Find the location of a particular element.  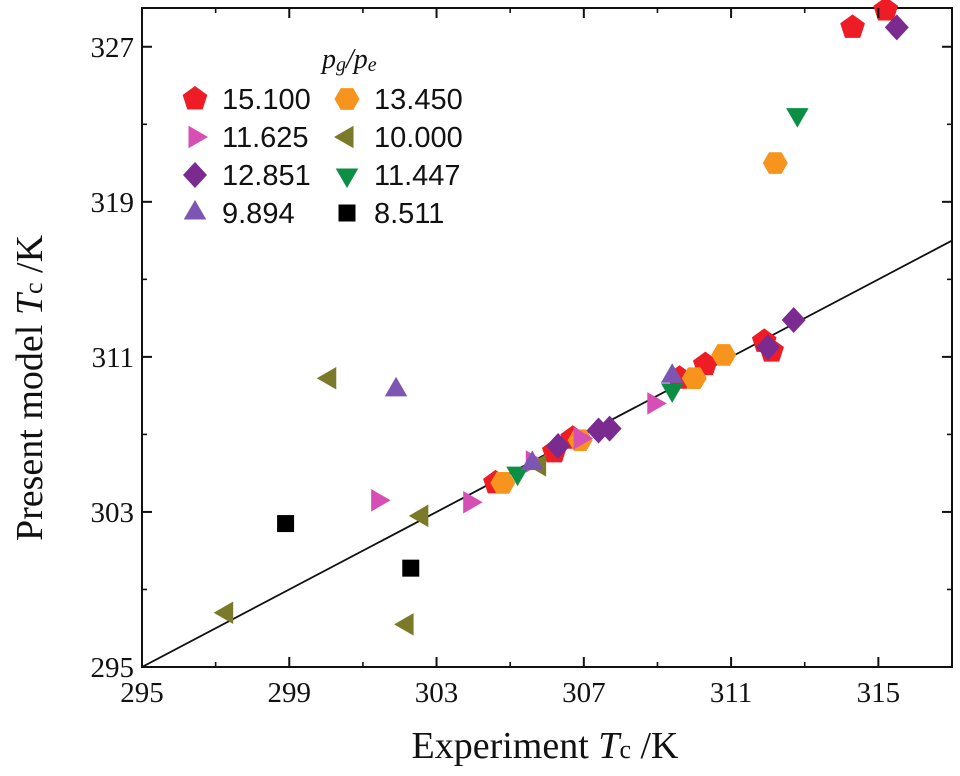

y-tick-label: 303 is located at coordinates (113, 513).